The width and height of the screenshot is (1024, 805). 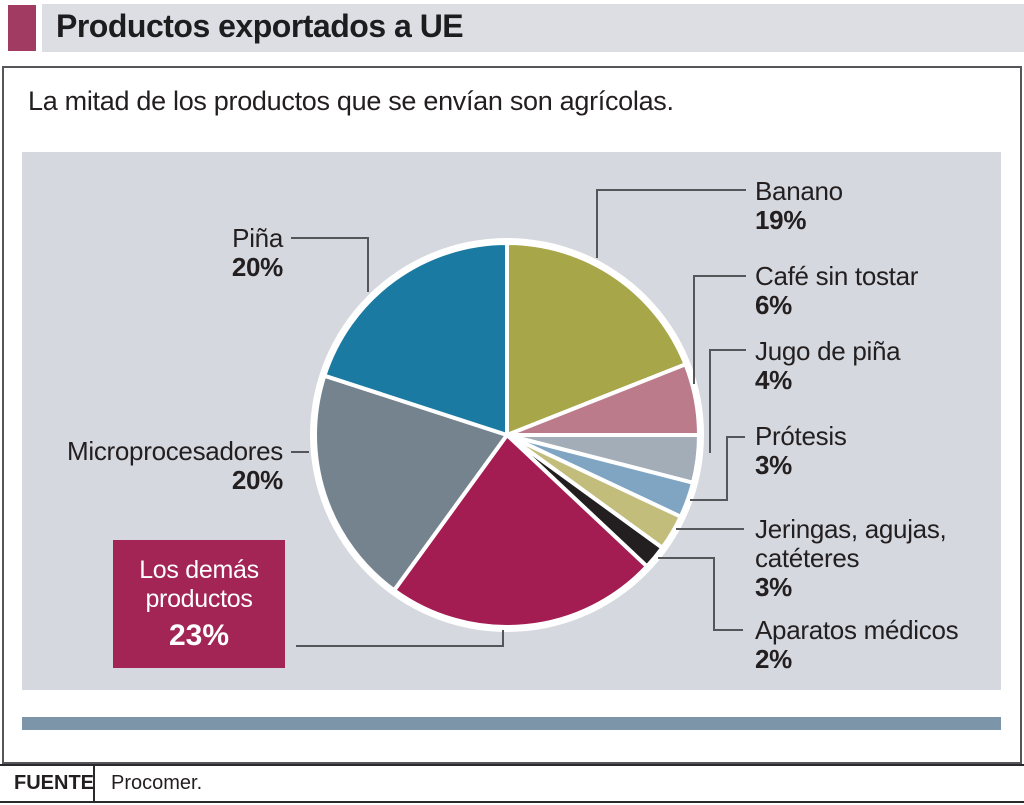 I want to click on callout-line-cafe, so click(x=719, y=329).